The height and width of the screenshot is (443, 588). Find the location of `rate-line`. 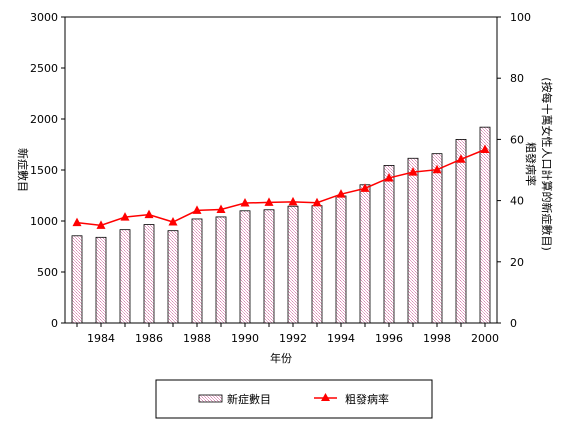

rate-line is located at coordinates (281, 187).